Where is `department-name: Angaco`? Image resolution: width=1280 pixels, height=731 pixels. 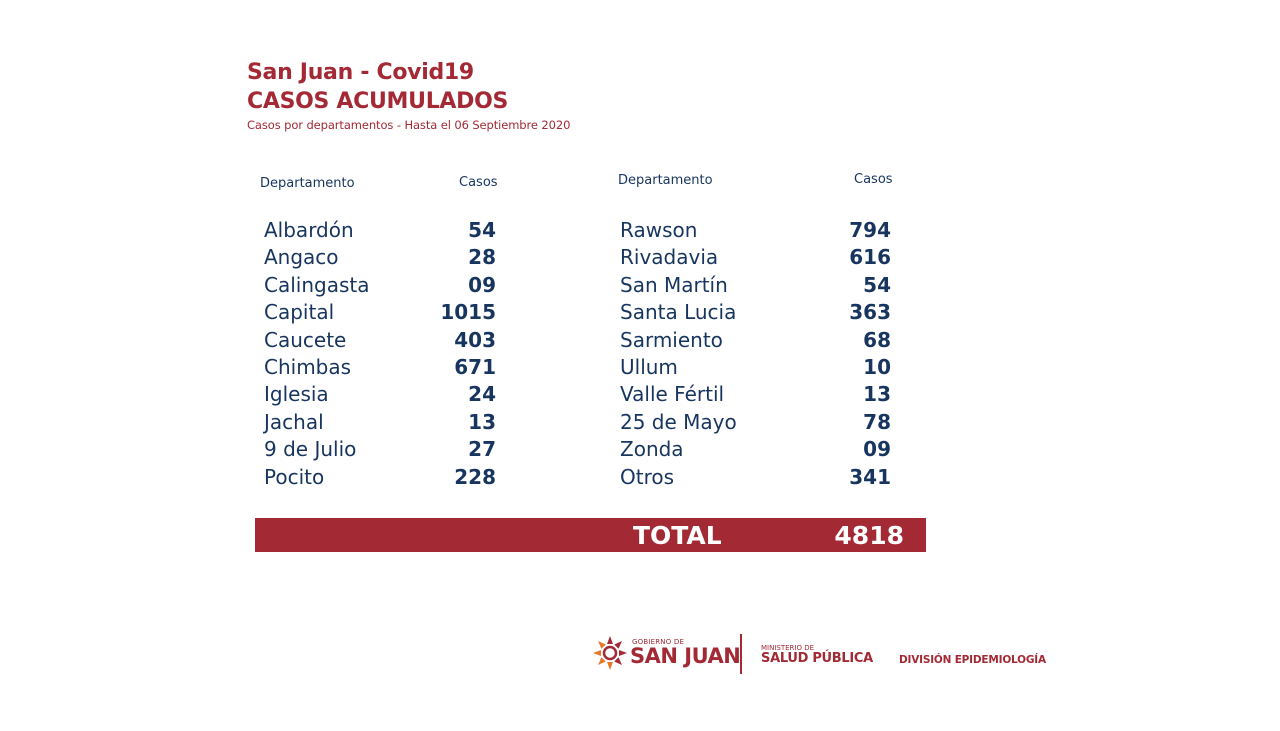
department-name: Angaco is located at coordinates (301, 257).